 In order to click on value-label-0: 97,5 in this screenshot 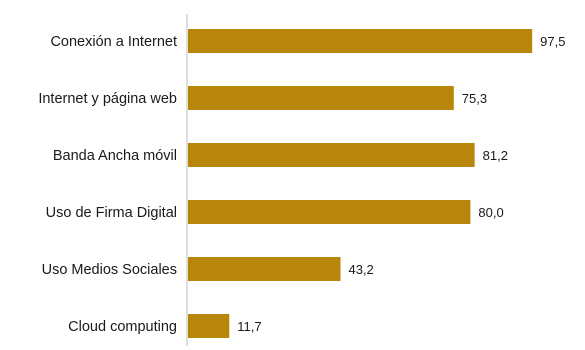, I will do `click(552, 41)`.